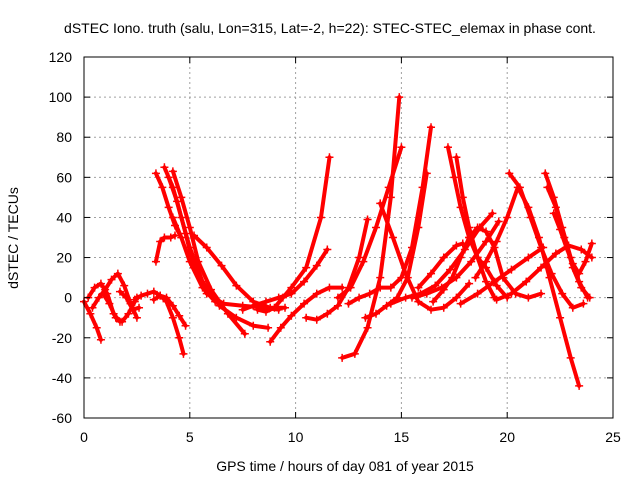 This screenshot has width=640, height=480. Describe the element at coordinates (345, 466) in the screenshot. I see `x-axis-label: GPS time / hours of day 081 of year 2015` at that location.